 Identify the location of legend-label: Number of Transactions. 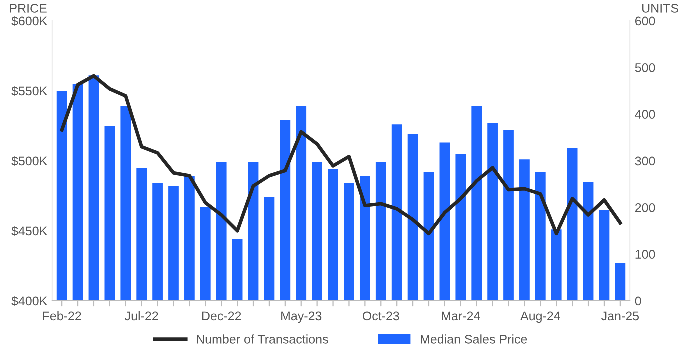
(262, 339).